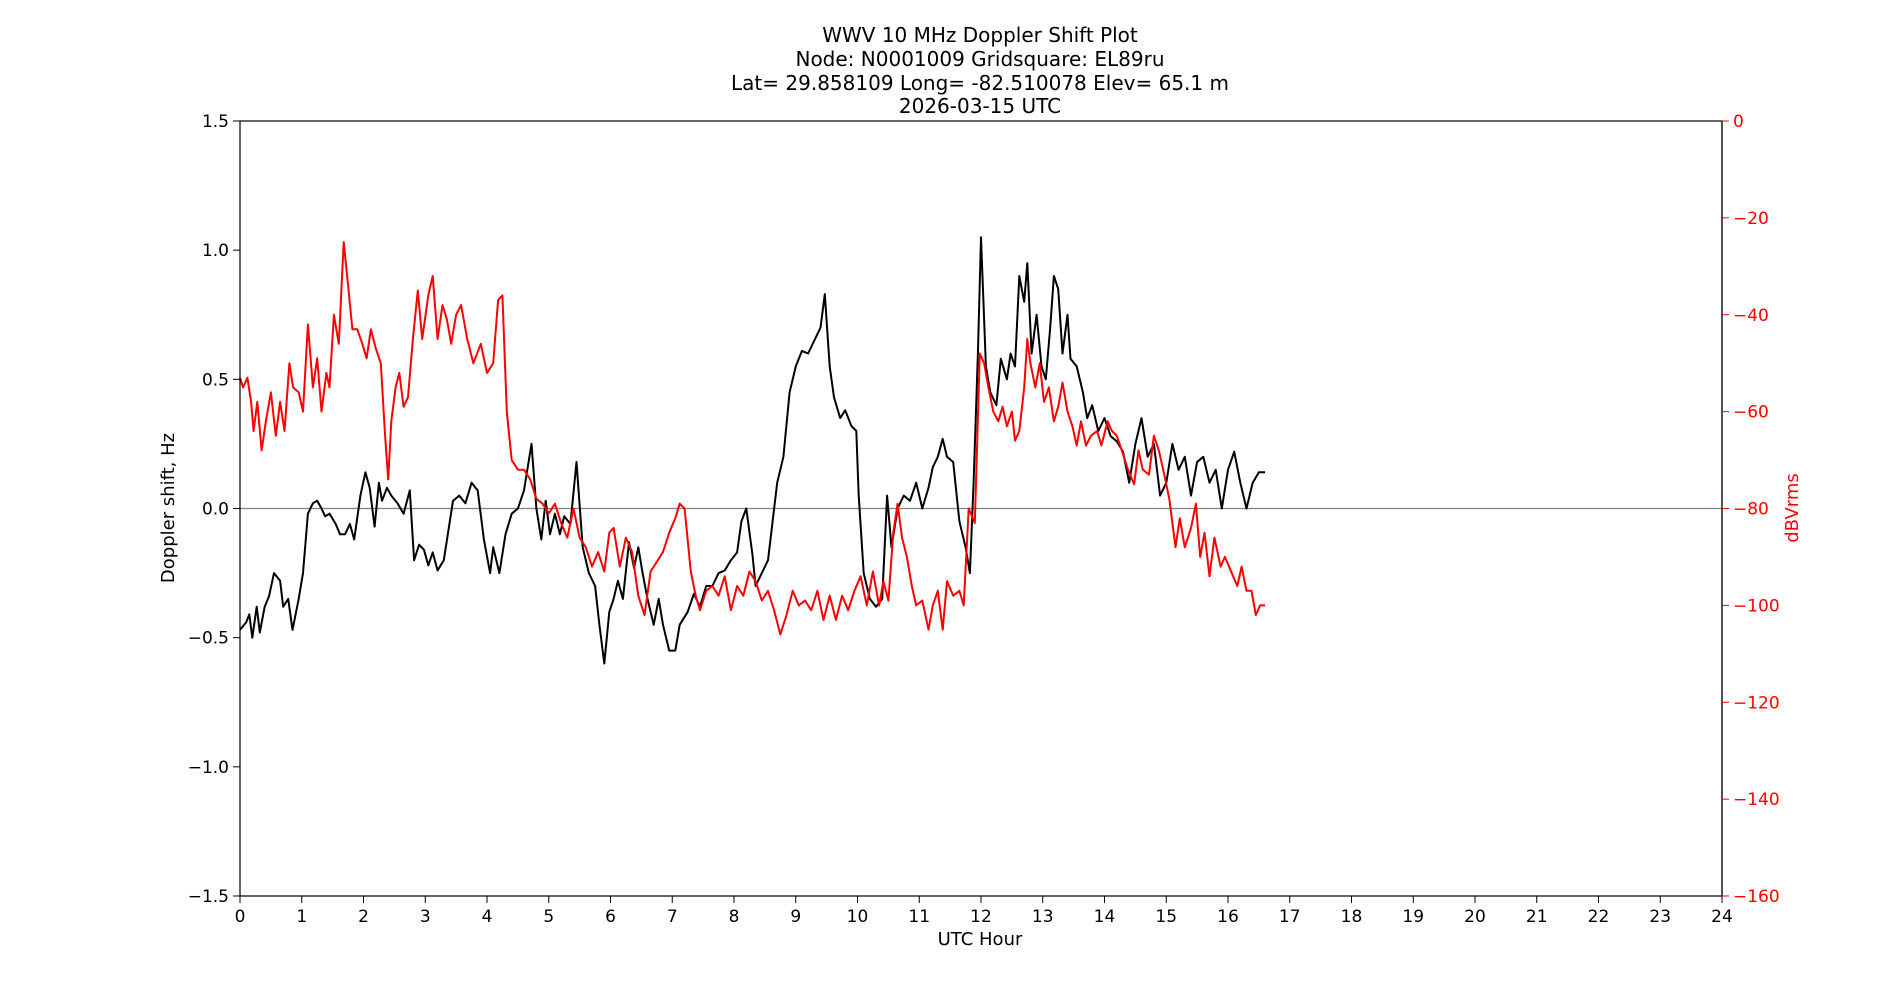  Describe the element at coordinates (240, 917) in the screenshot. I see `x-tick-label: 0` at that location.